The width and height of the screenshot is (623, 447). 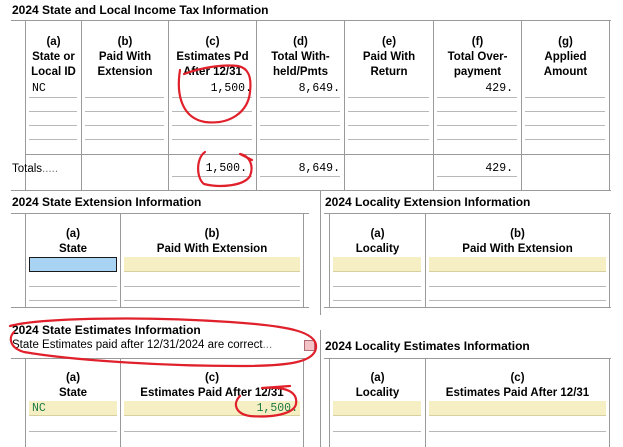 I want to click on loc-est-col-a-header: (a) Locality, so click(x=377, y=385).